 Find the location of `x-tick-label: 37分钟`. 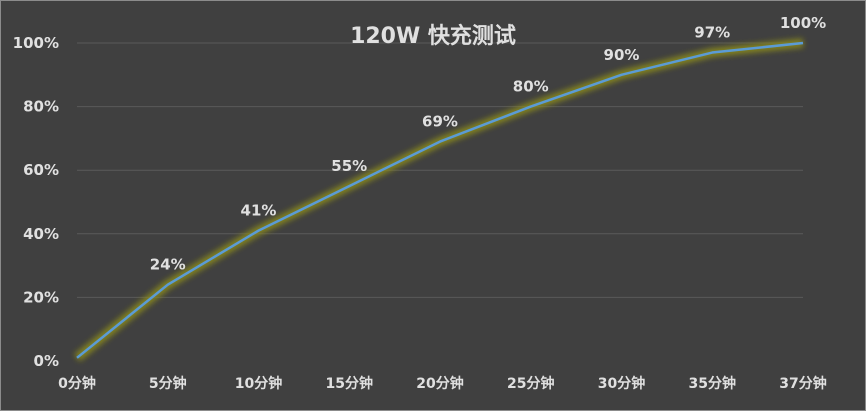

x-tick-label: 37分钟 is located at coordinates (802, 383).